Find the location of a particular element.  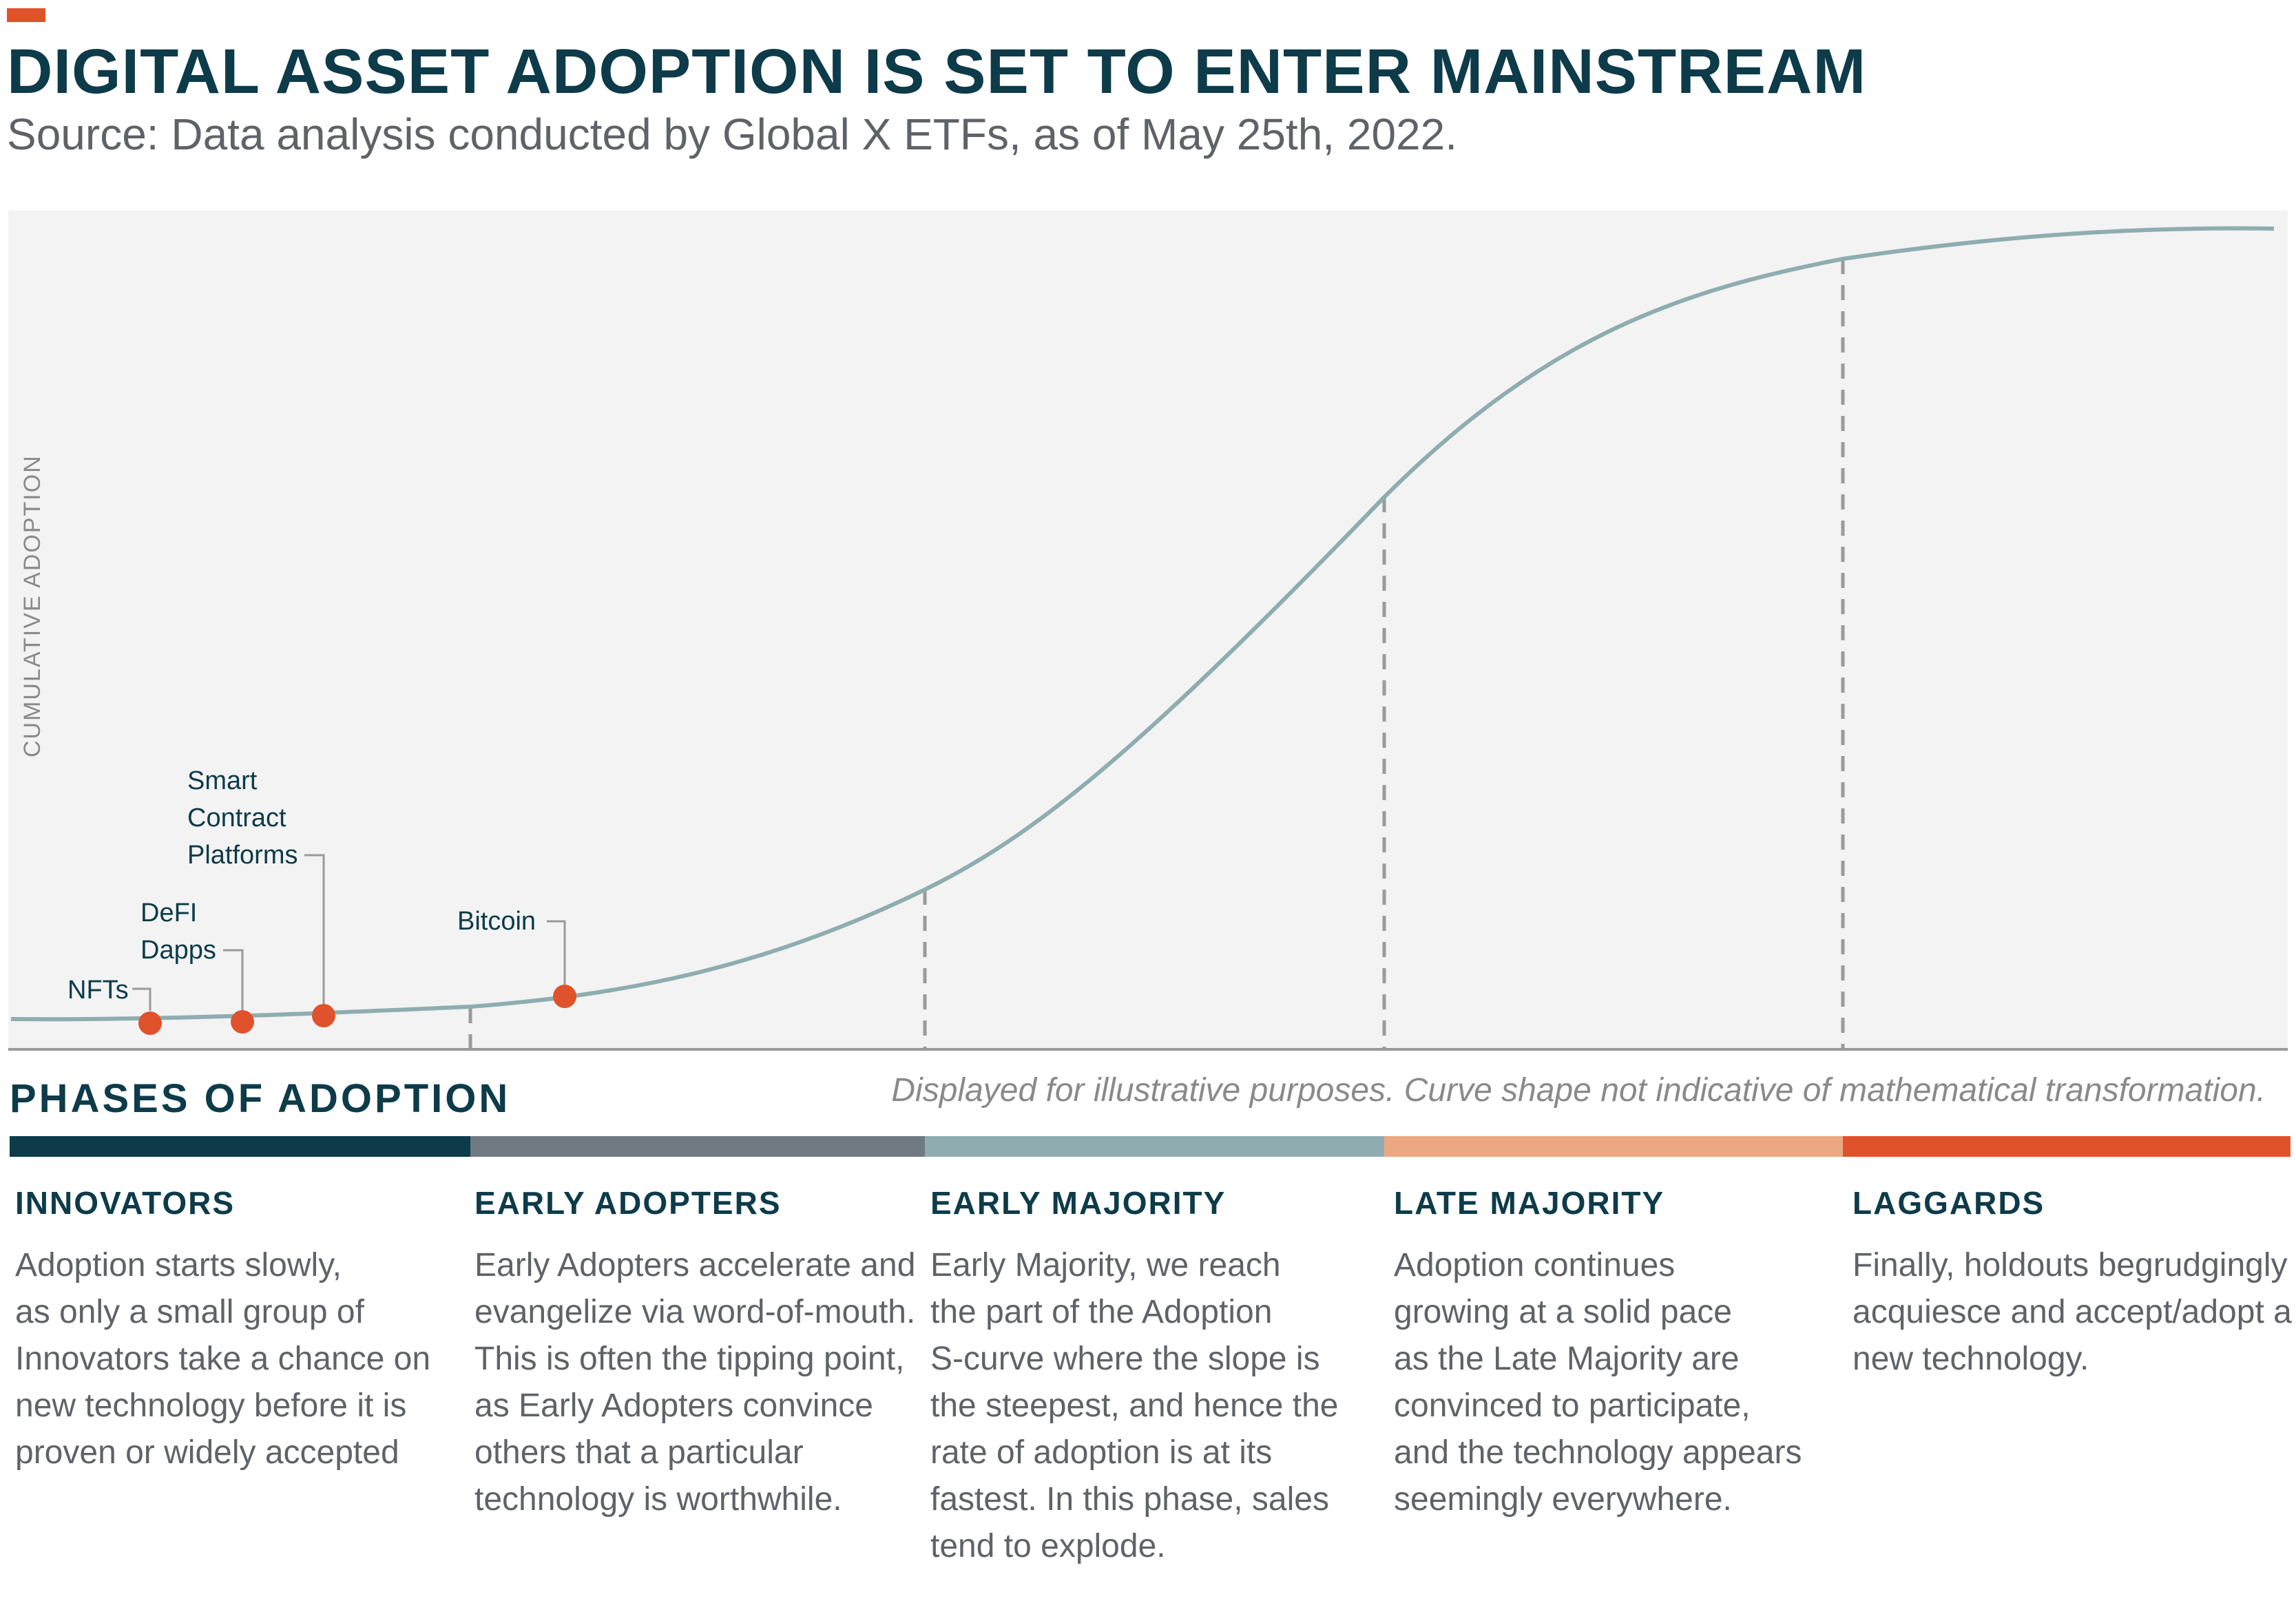

defi-dapps-label: DeFI Dapps is located at coordinates (178, 932).